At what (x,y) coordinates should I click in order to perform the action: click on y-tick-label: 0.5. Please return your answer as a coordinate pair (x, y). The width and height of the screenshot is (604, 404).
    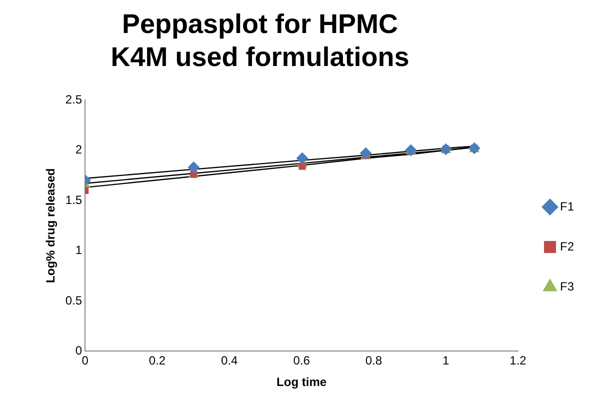
    Looking at the image, I should click on (73, 300).